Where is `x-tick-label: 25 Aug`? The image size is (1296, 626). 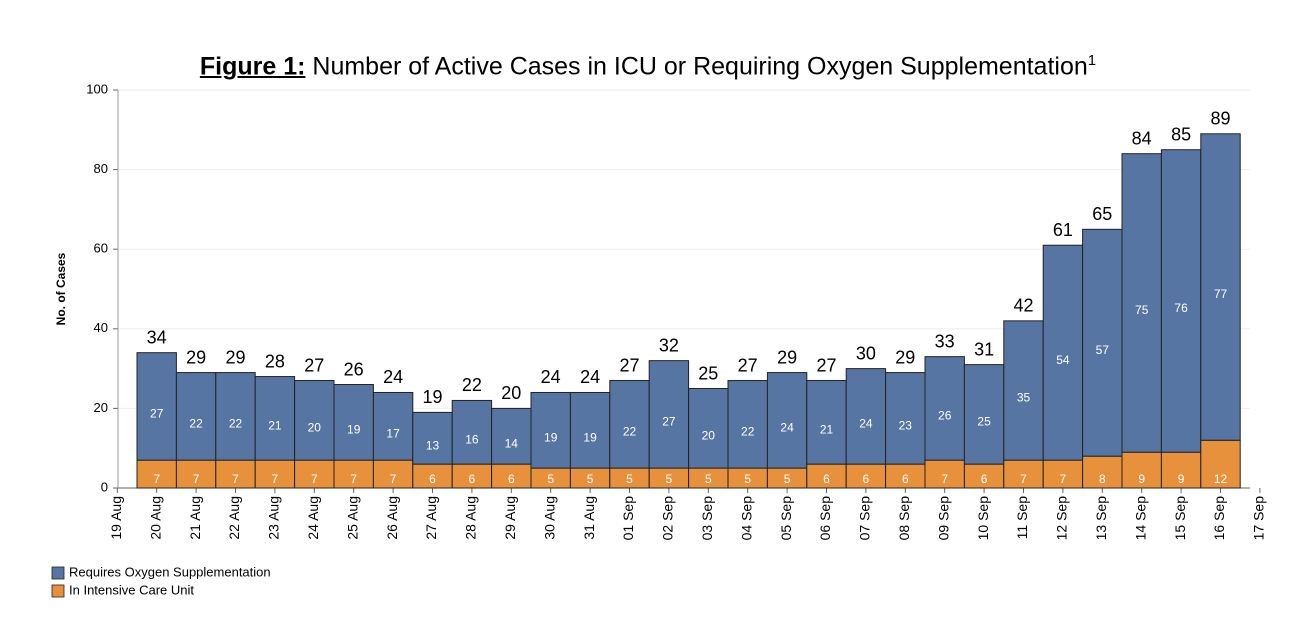 x-tick-label: 25 Aug is located at coordinates (352, 518).